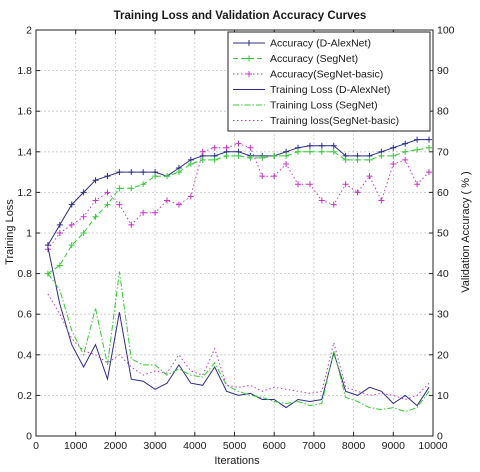 The image size is (480, 472). Describe the element at coordinates (235, 446) in the screenshot. I see `x-tick-label: 5000` at that location.